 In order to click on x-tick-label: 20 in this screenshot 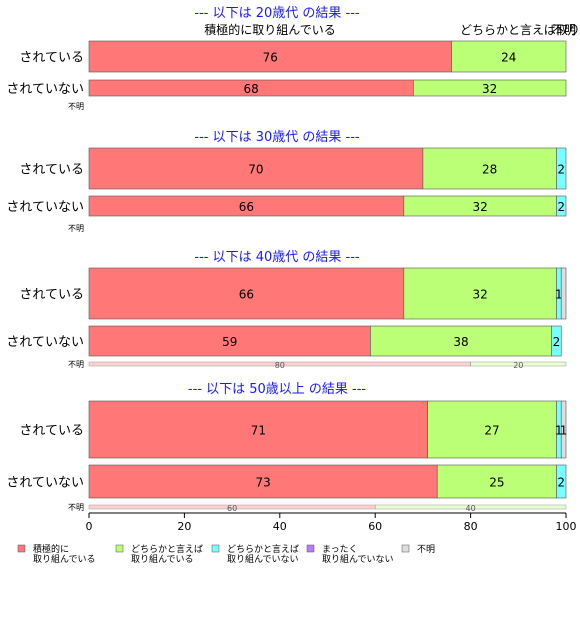, I will do `click(184, 526)`.